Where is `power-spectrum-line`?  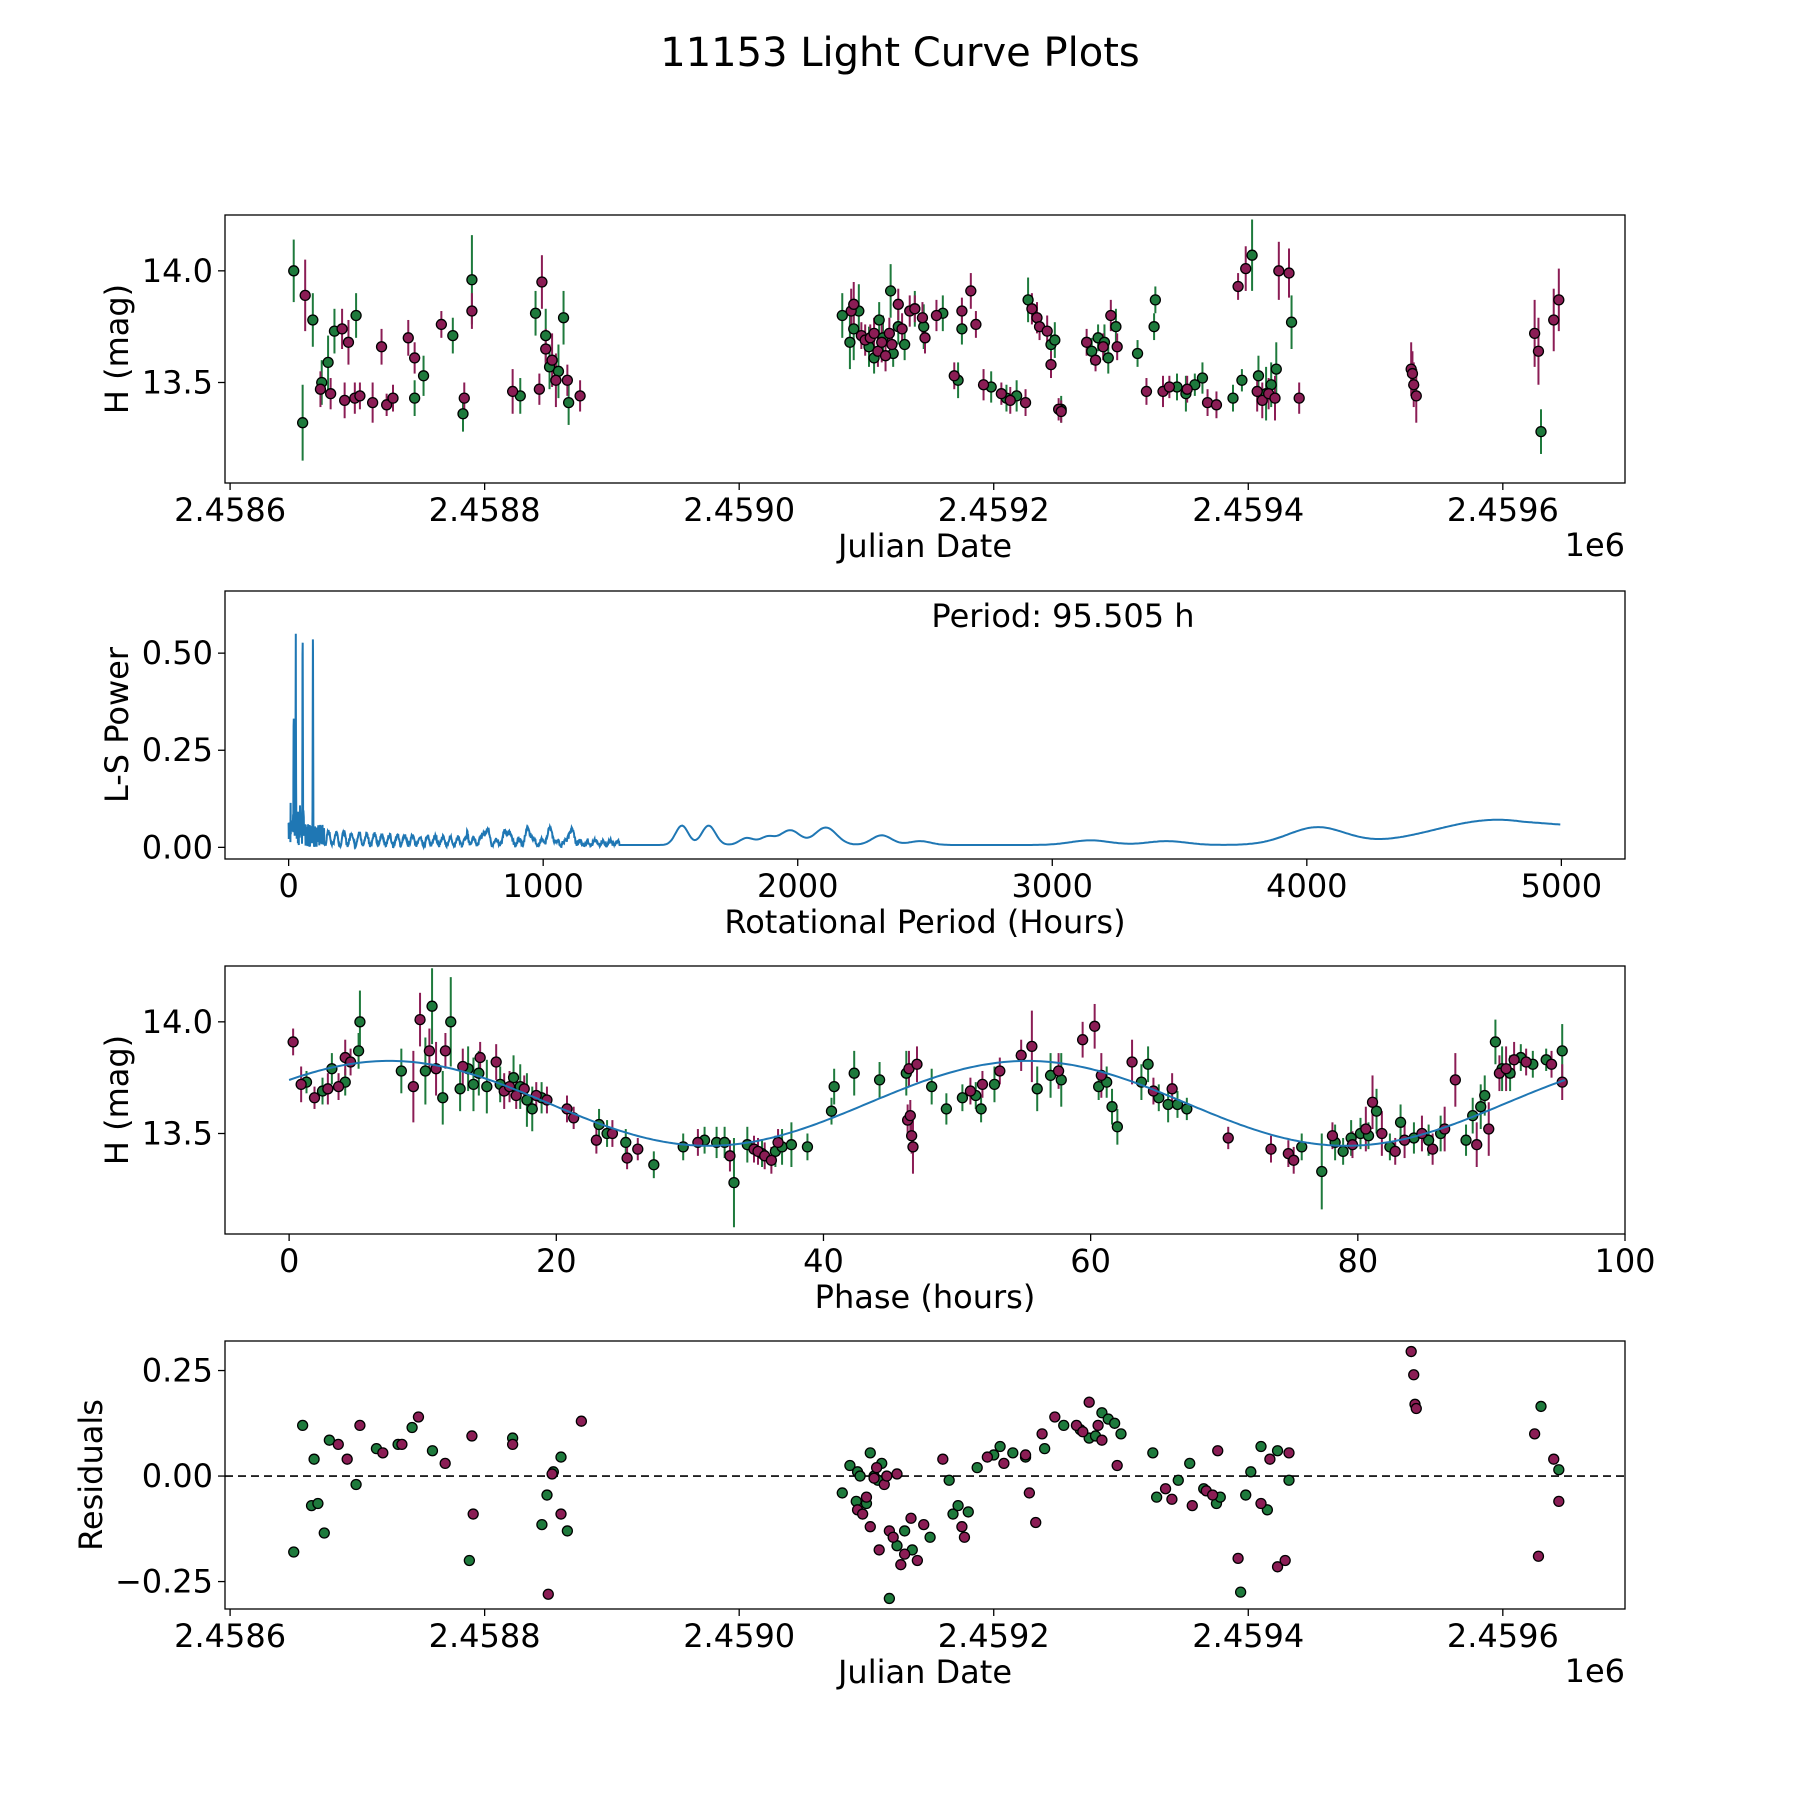
power-spectrum-line is located at coordinates (924, 742).